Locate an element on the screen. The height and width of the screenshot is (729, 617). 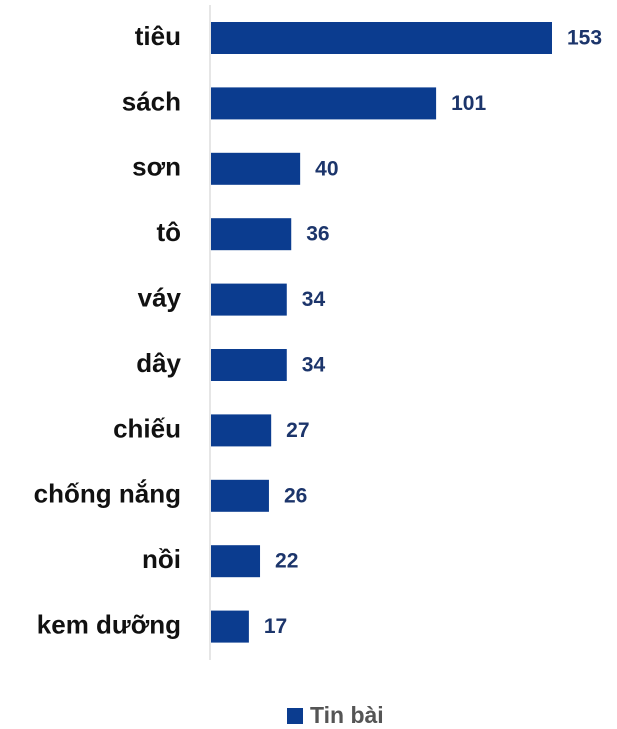
value-label: 36 is located at coordinates (317, 234).